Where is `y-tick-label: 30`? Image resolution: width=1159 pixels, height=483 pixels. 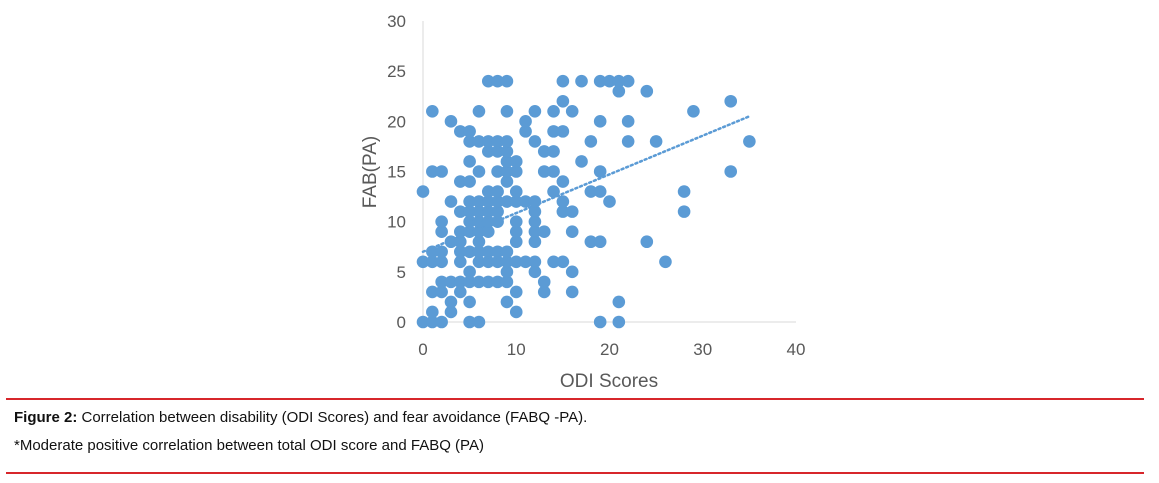
y-tick-label: 30 is located at coordinates (396, 21).